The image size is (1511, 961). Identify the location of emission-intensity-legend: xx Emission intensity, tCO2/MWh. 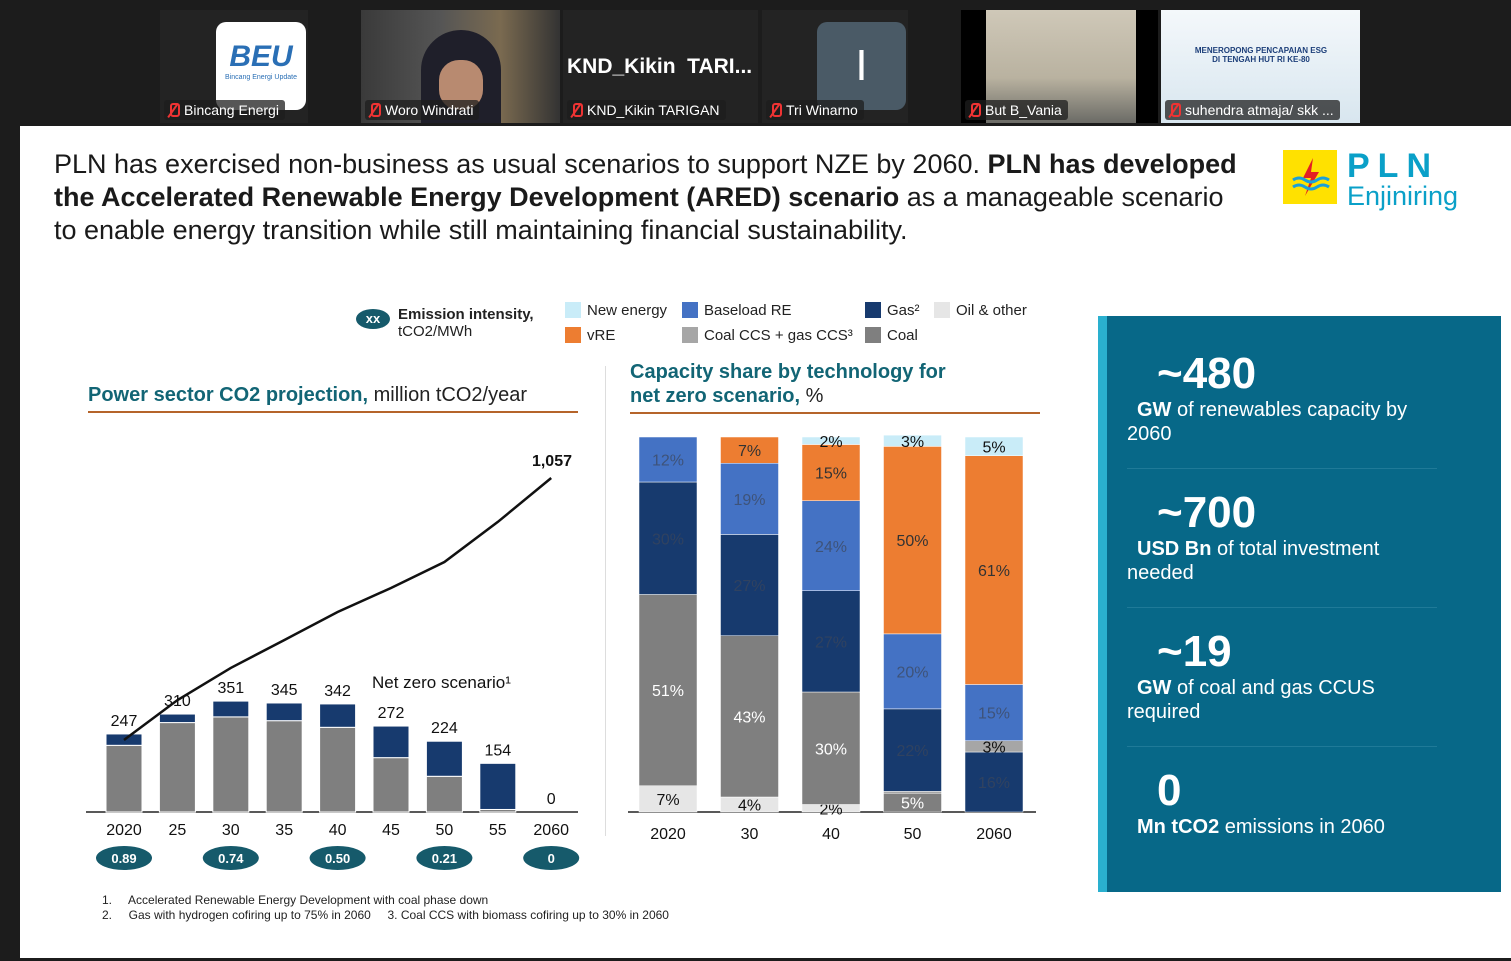
(445, 323).